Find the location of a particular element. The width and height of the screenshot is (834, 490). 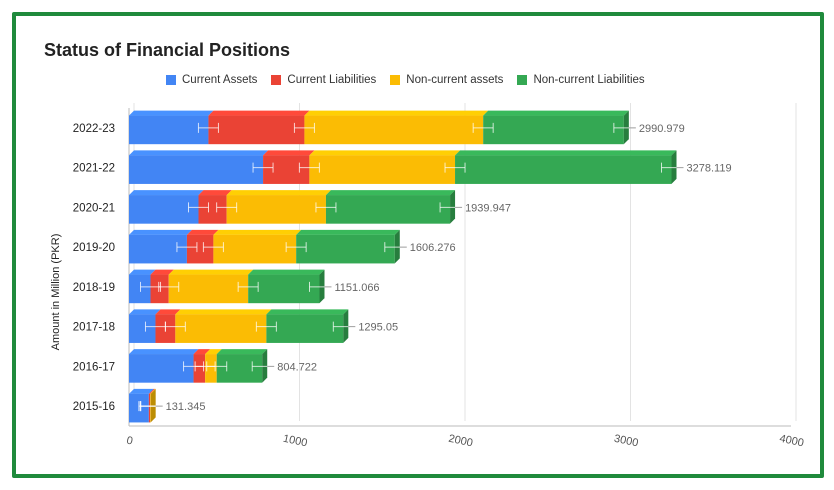

y-tick-label: 2020-21 is located at coordinates (94, 208).